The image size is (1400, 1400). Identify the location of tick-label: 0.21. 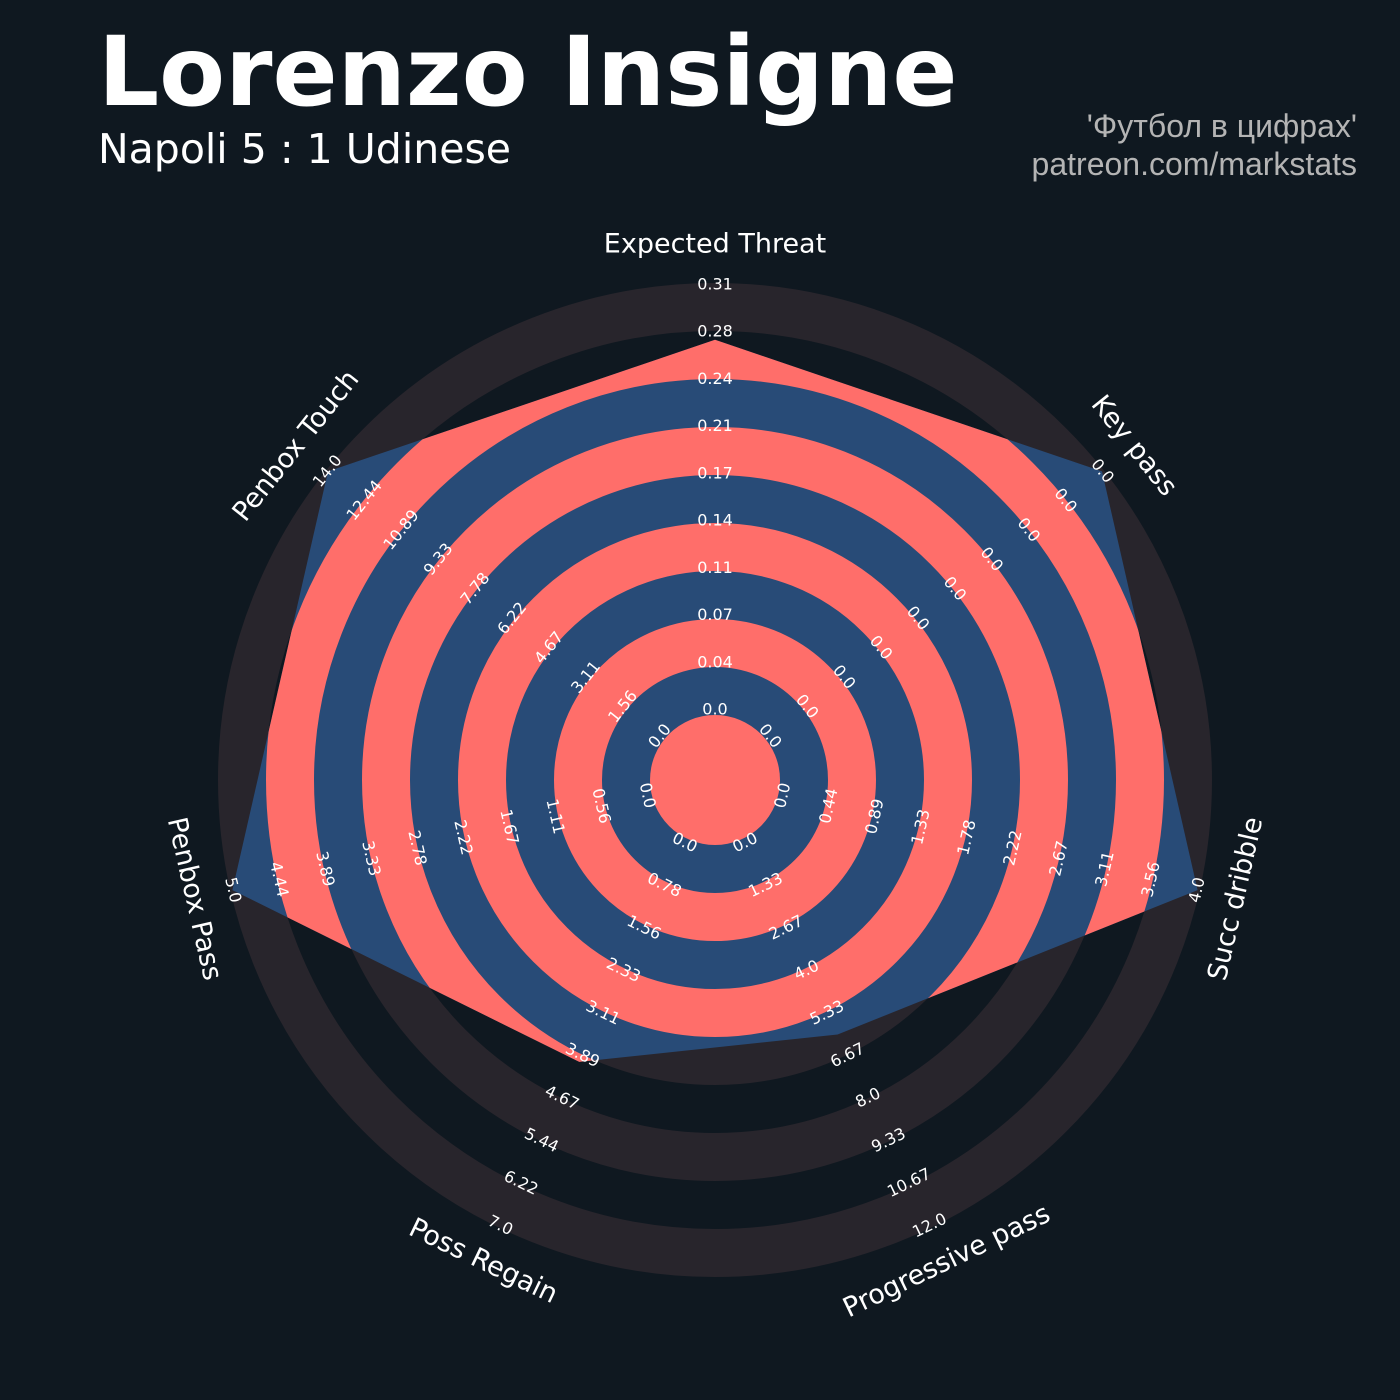
(715, 425).